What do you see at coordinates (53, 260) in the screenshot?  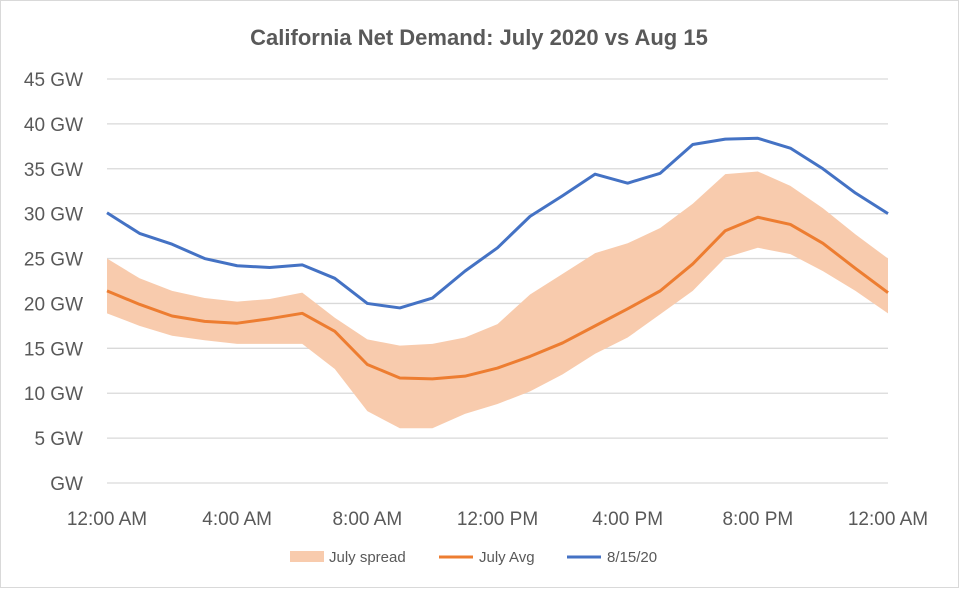 I see `y-tick-label: 25 GW` at bounding box center [53, 260].